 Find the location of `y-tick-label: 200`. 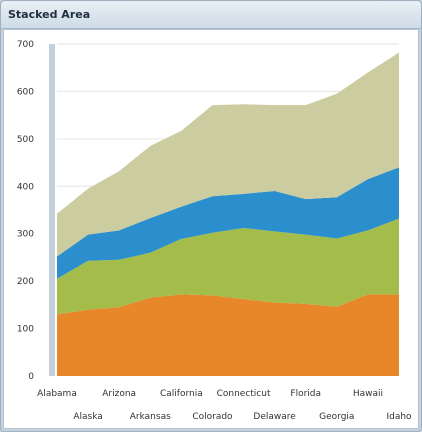

y-tick-label: 200 is located at coordinates (25, 282).